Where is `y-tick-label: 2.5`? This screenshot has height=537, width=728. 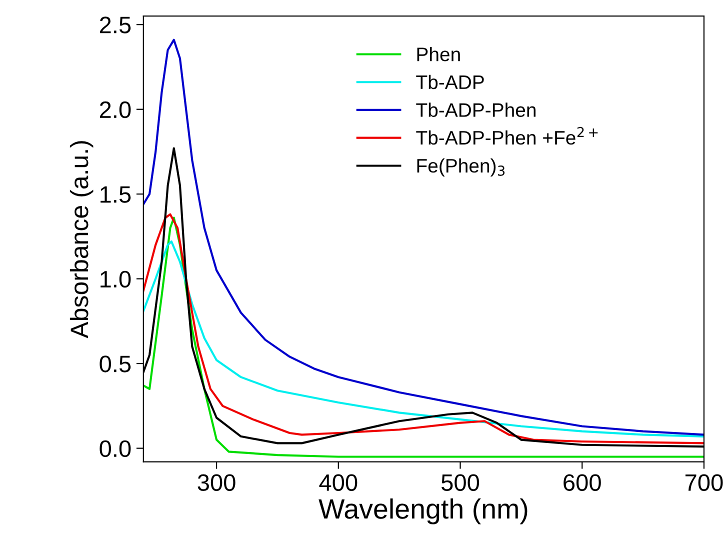
y-tick-label: 2.5 is located at coordinates (115, 25).